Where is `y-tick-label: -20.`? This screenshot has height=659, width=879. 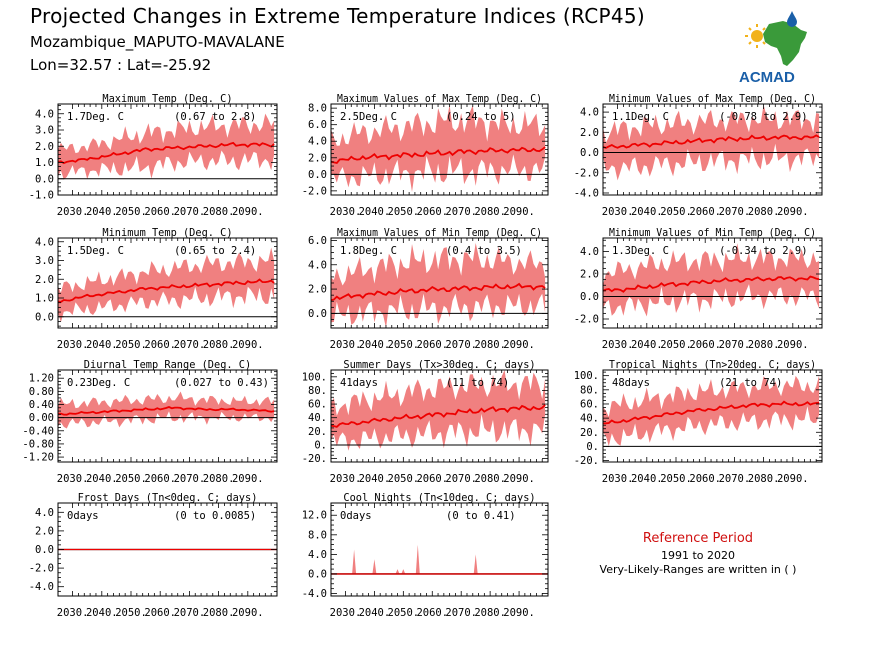 y-tick-label: -20. is located at coordinates (586, 461).